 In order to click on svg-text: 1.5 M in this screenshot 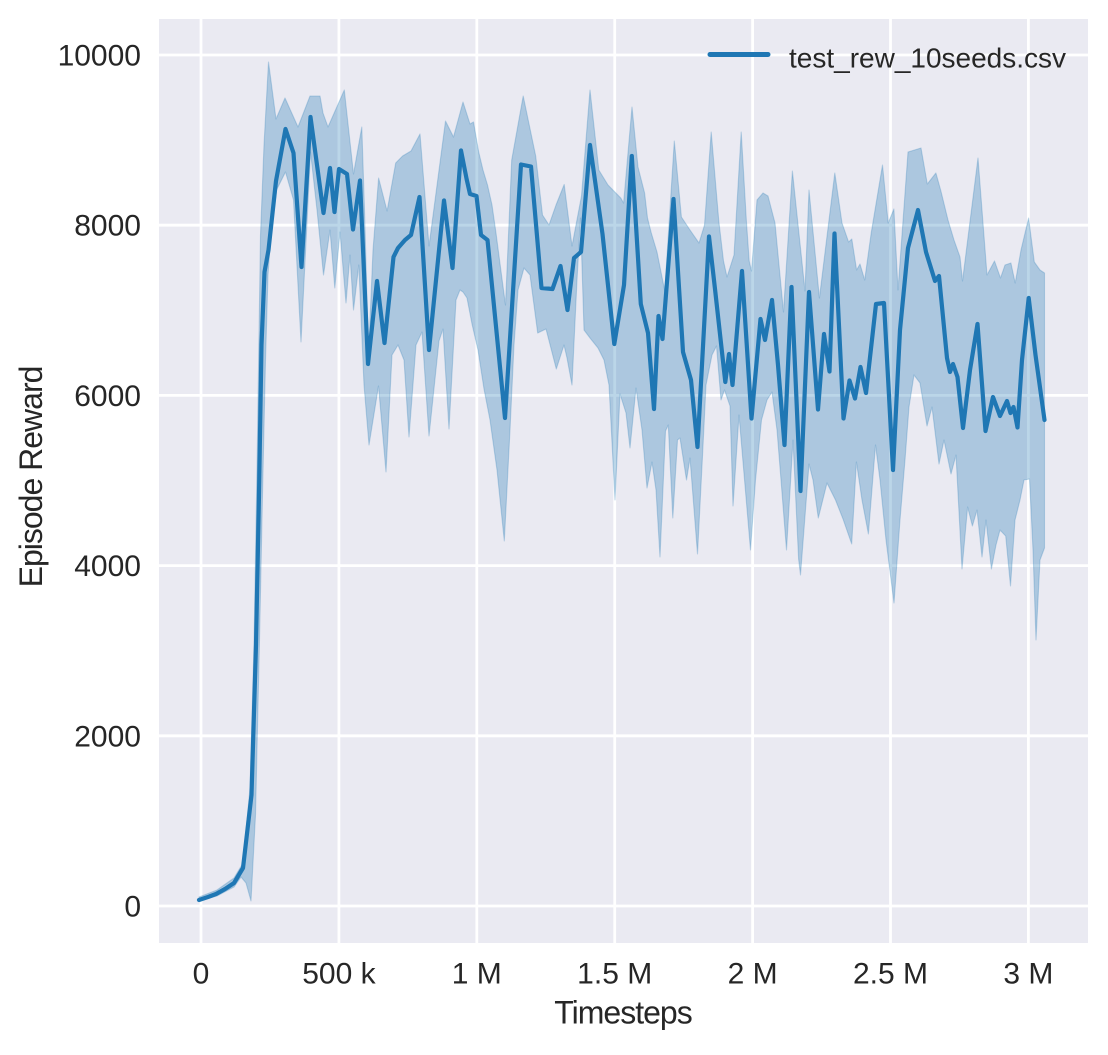, I will do `click(614, 974)`.